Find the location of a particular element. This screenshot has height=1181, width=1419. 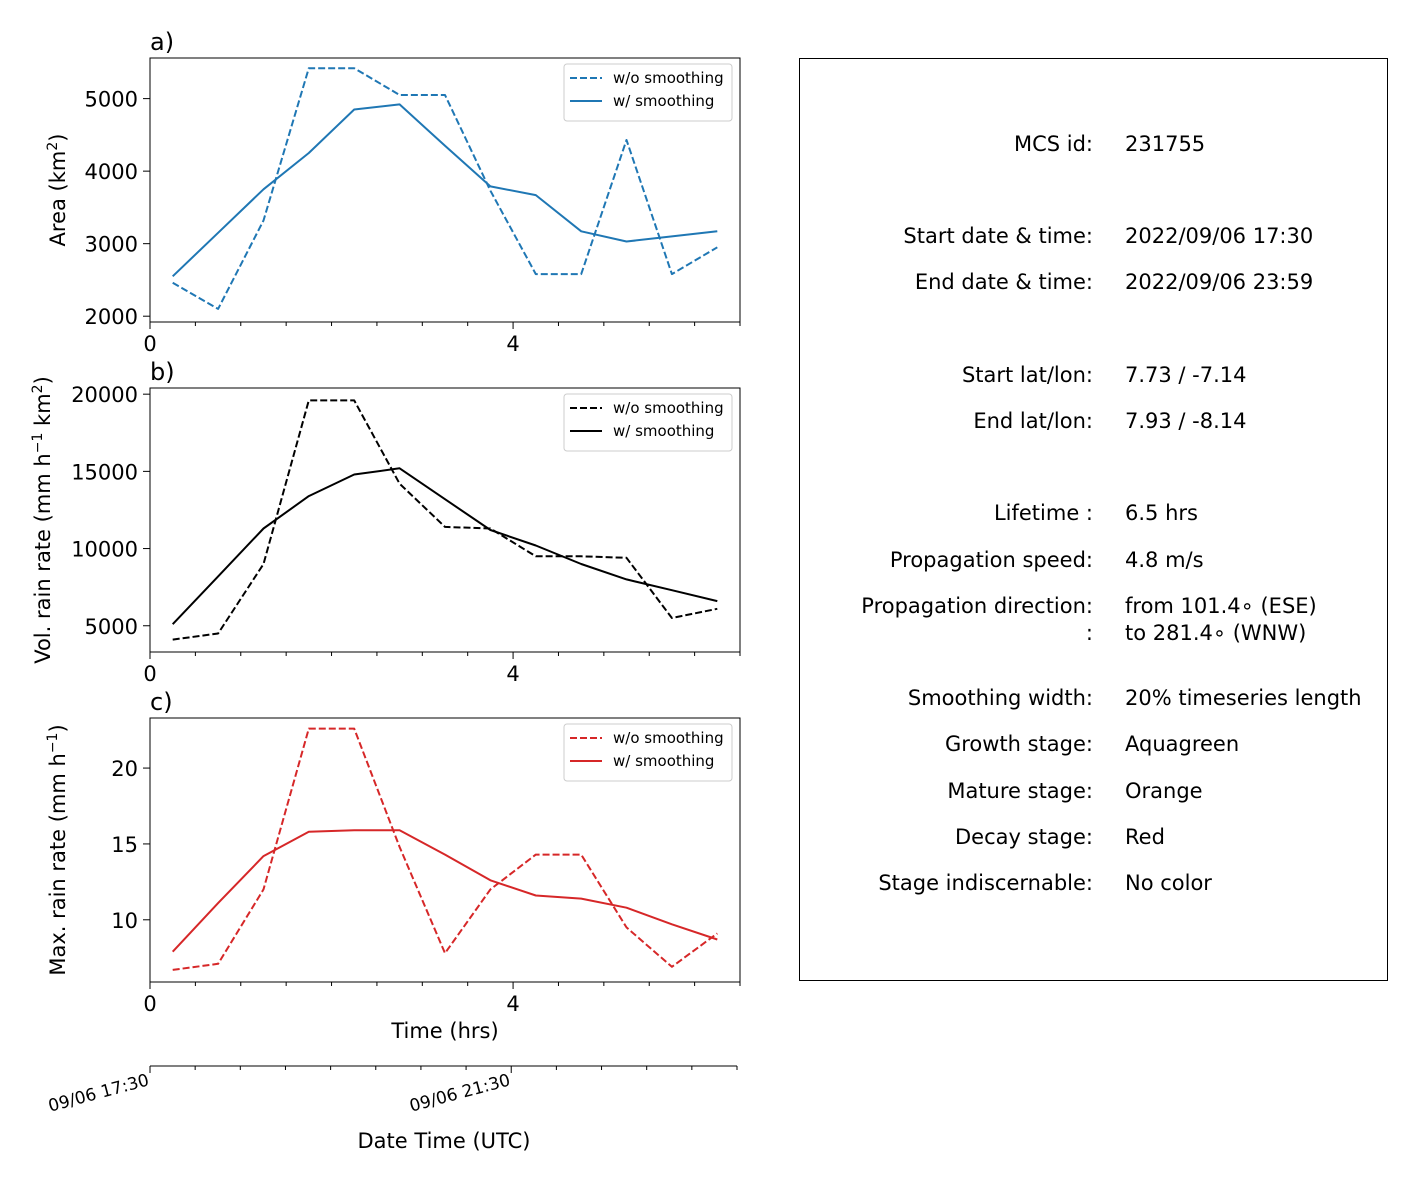

info-row-growth-stage: Growth stage: Aquagreen is located at coordinates (1093, 745).